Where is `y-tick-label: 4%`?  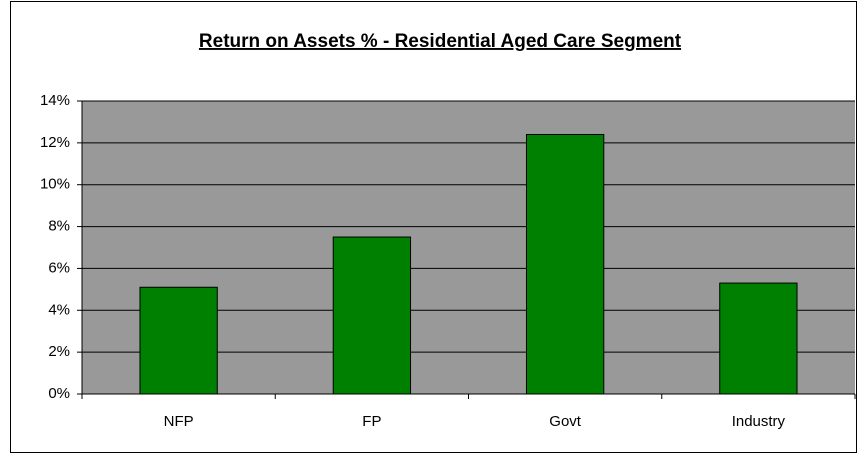 y-tick-label: 4% is located at coordinates (59, 309).